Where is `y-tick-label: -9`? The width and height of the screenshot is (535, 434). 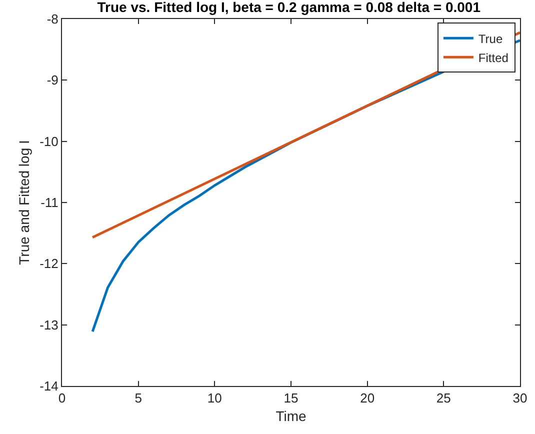
y-tick-label: -9 is located at coordinates (52, 80).